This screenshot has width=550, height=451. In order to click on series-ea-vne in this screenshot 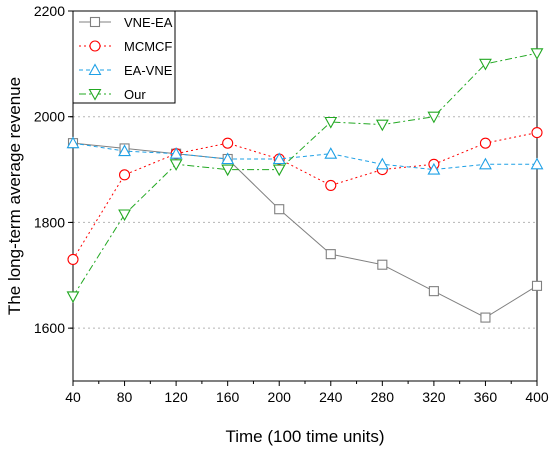, I will do `click(305, 155)`.